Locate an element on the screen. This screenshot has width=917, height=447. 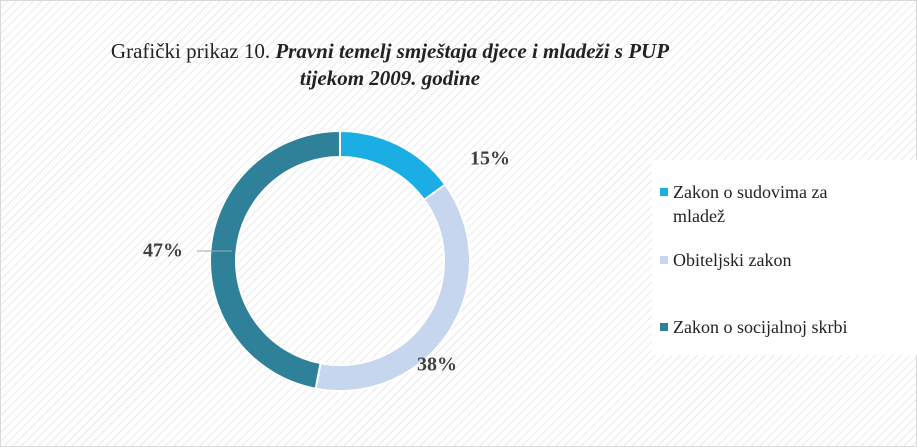
donut-segment is located at coordinates (275, 259).